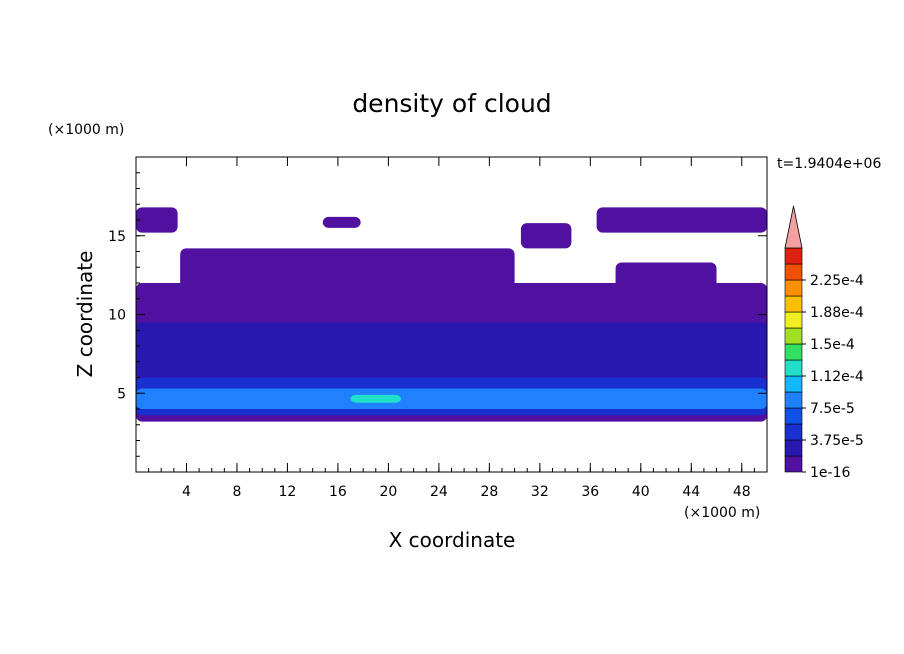 The image size is (904, 654). Describe the element at coordinates (793, 227) in the screenshot. I see `colorbar-extend-max` at that location.